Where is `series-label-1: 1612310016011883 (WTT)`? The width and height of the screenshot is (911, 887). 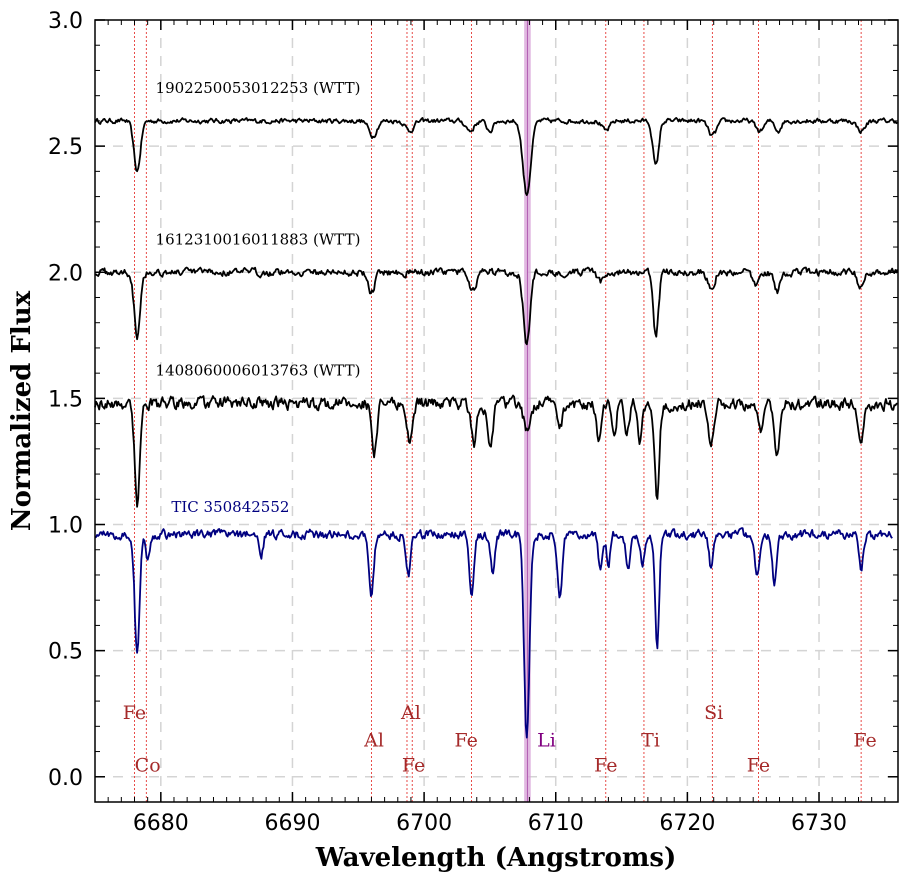
series-label-1: 1612310016011883 (WTT) is located at coordinates (258, 240).